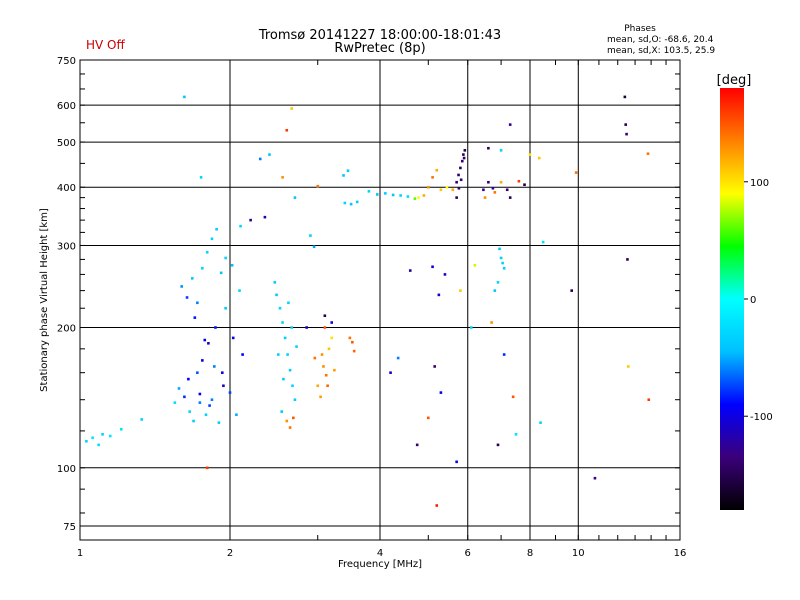 The image size is (800, 600). What do you see at coordinates (578, 553) in the screenshot?
I see `x-tick-label: 10` at bounding box center [578, 553].